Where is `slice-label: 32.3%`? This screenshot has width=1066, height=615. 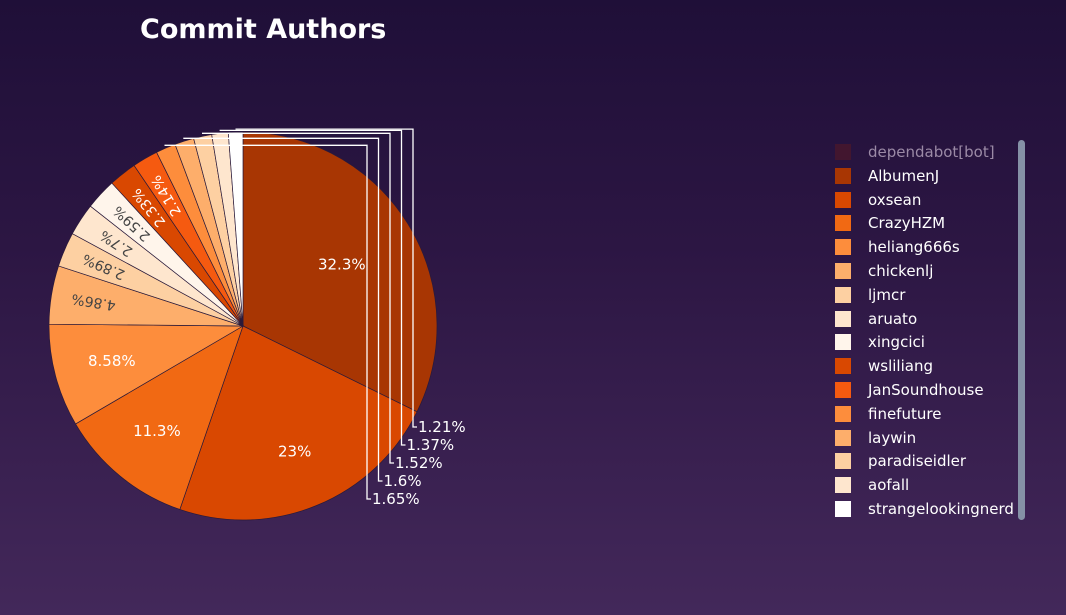 slice-label: 32.3% is located at coordinates (342, 265).